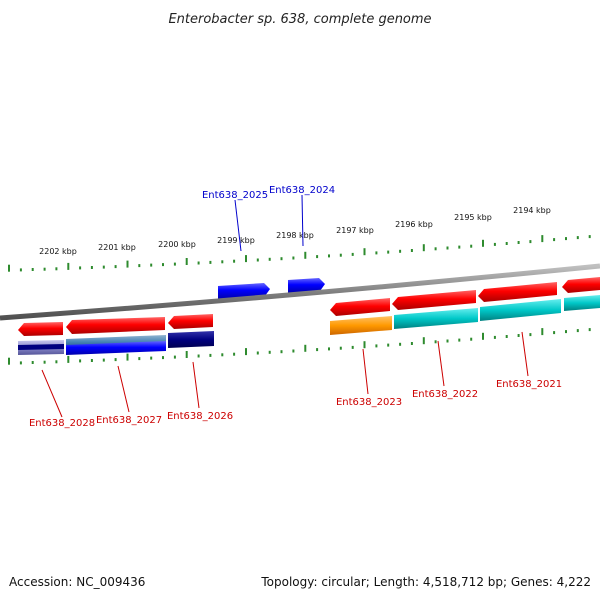 The height and width of the screenshot is (600, 600). I want to click on gene-arrow-ent638-2026, so click(190, 321).